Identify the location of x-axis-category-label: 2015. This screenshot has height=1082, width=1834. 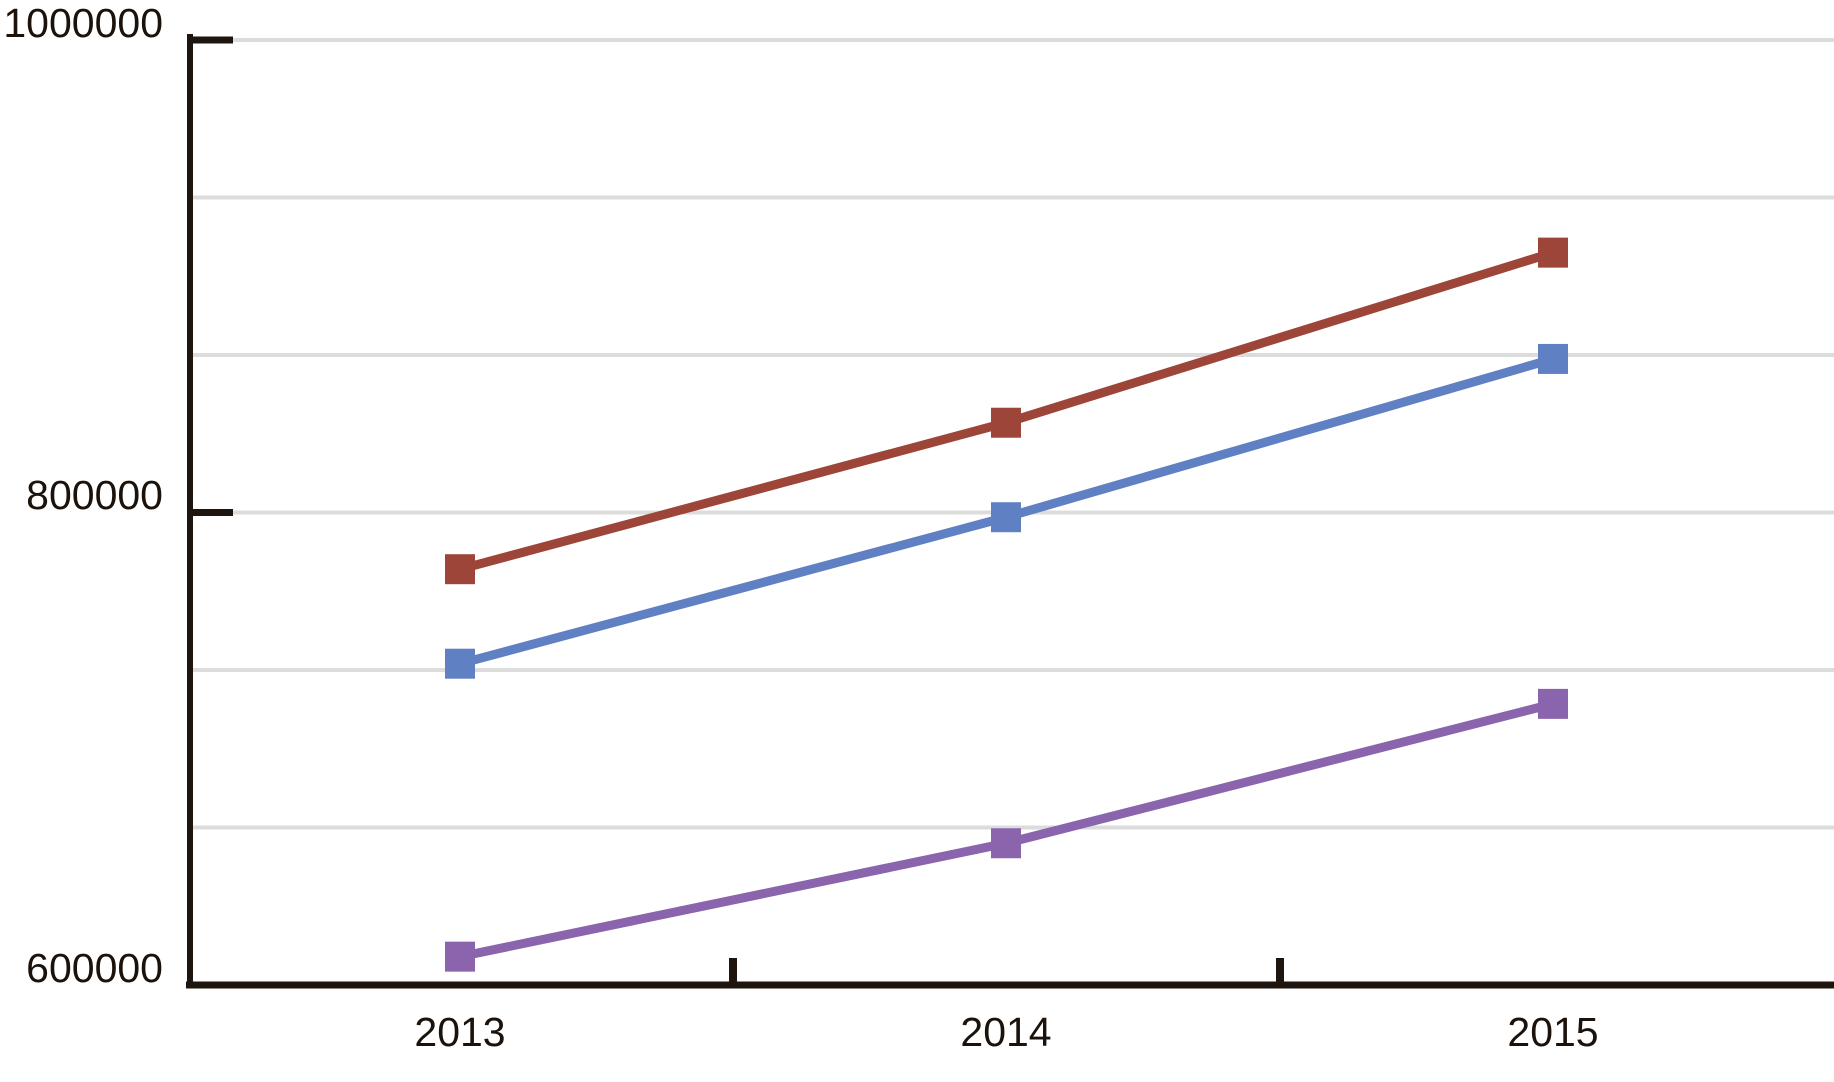
(1553, 1032).